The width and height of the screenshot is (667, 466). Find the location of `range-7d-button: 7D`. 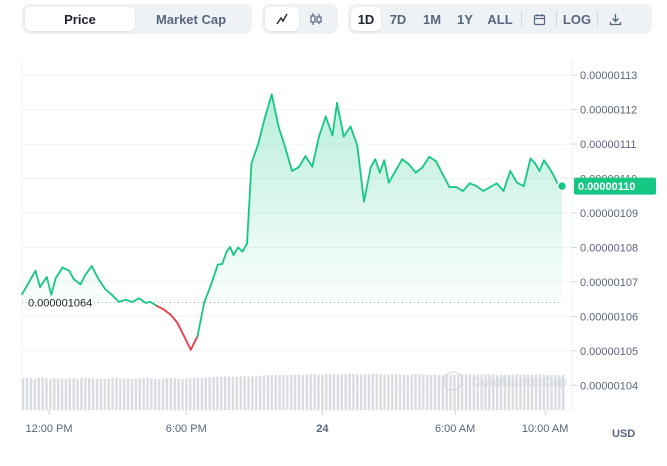

range-7d-button: 7D is located at coordinates (398, 19).